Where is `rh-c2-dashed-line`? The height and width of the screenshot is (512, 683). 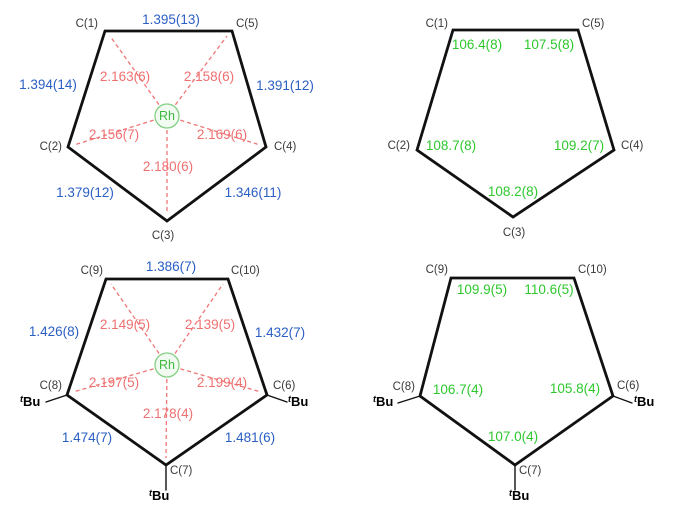
rh-c2-dashed-line is located at coordinates (120, 130).